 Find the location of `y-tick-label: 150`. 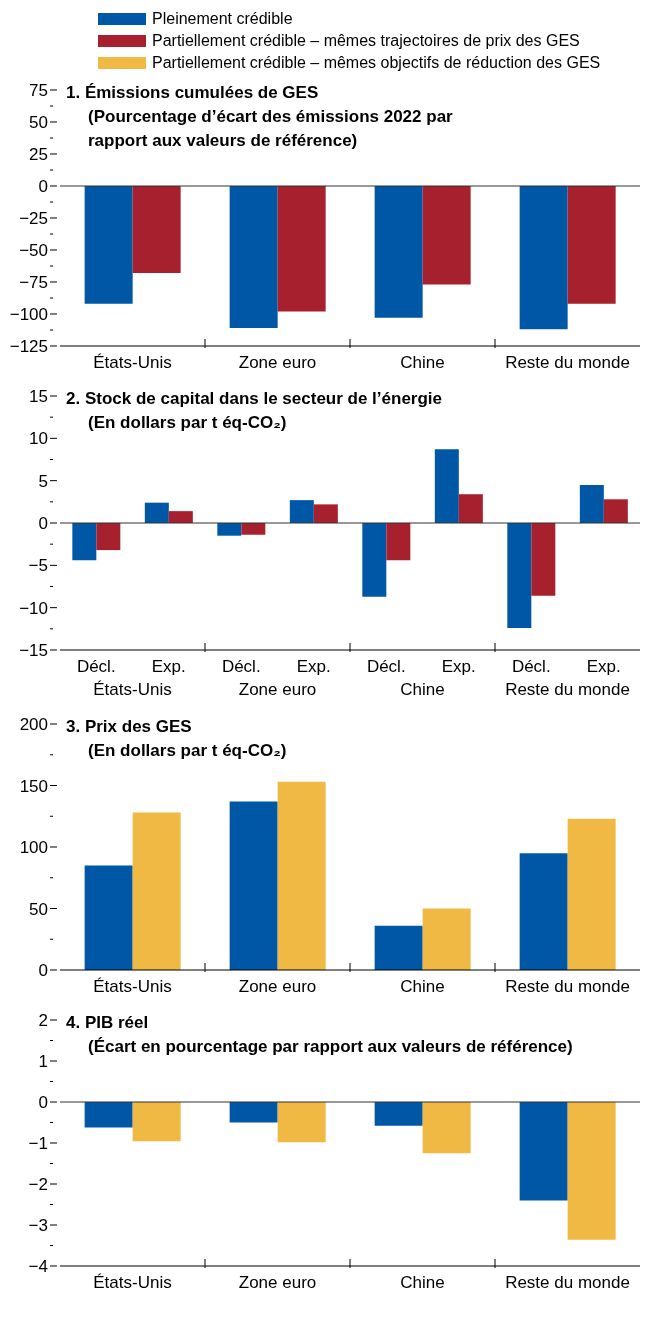

y-tick-label: 150 is located at coordinates (33, 786).